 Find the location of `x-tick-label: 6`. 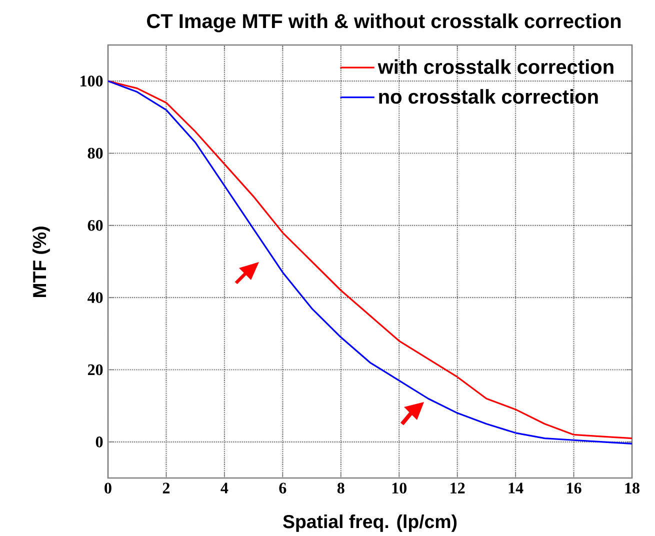

x-tick-label: 6 is located at coordinates (282, 488).